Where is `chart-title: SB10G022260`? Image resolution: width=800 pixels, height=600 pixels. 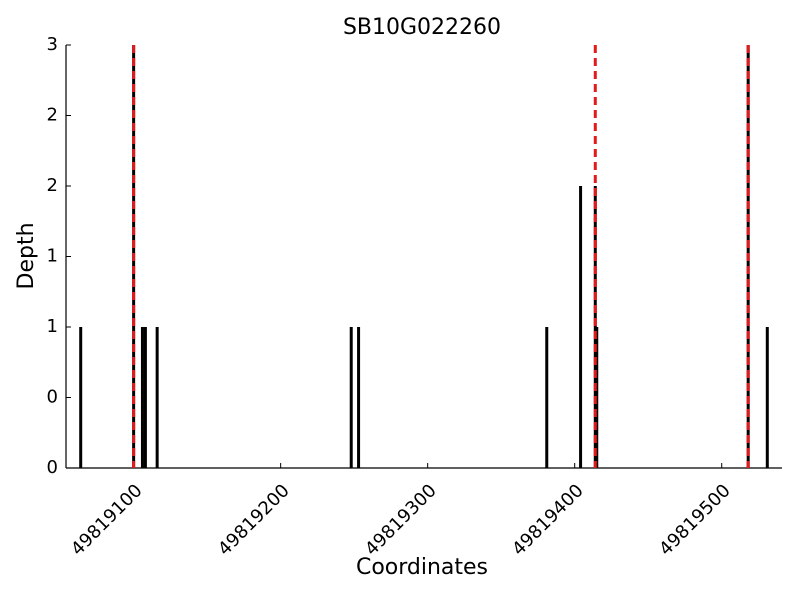
chart-title: SB10G022260 is located at coordinates (422, 27).